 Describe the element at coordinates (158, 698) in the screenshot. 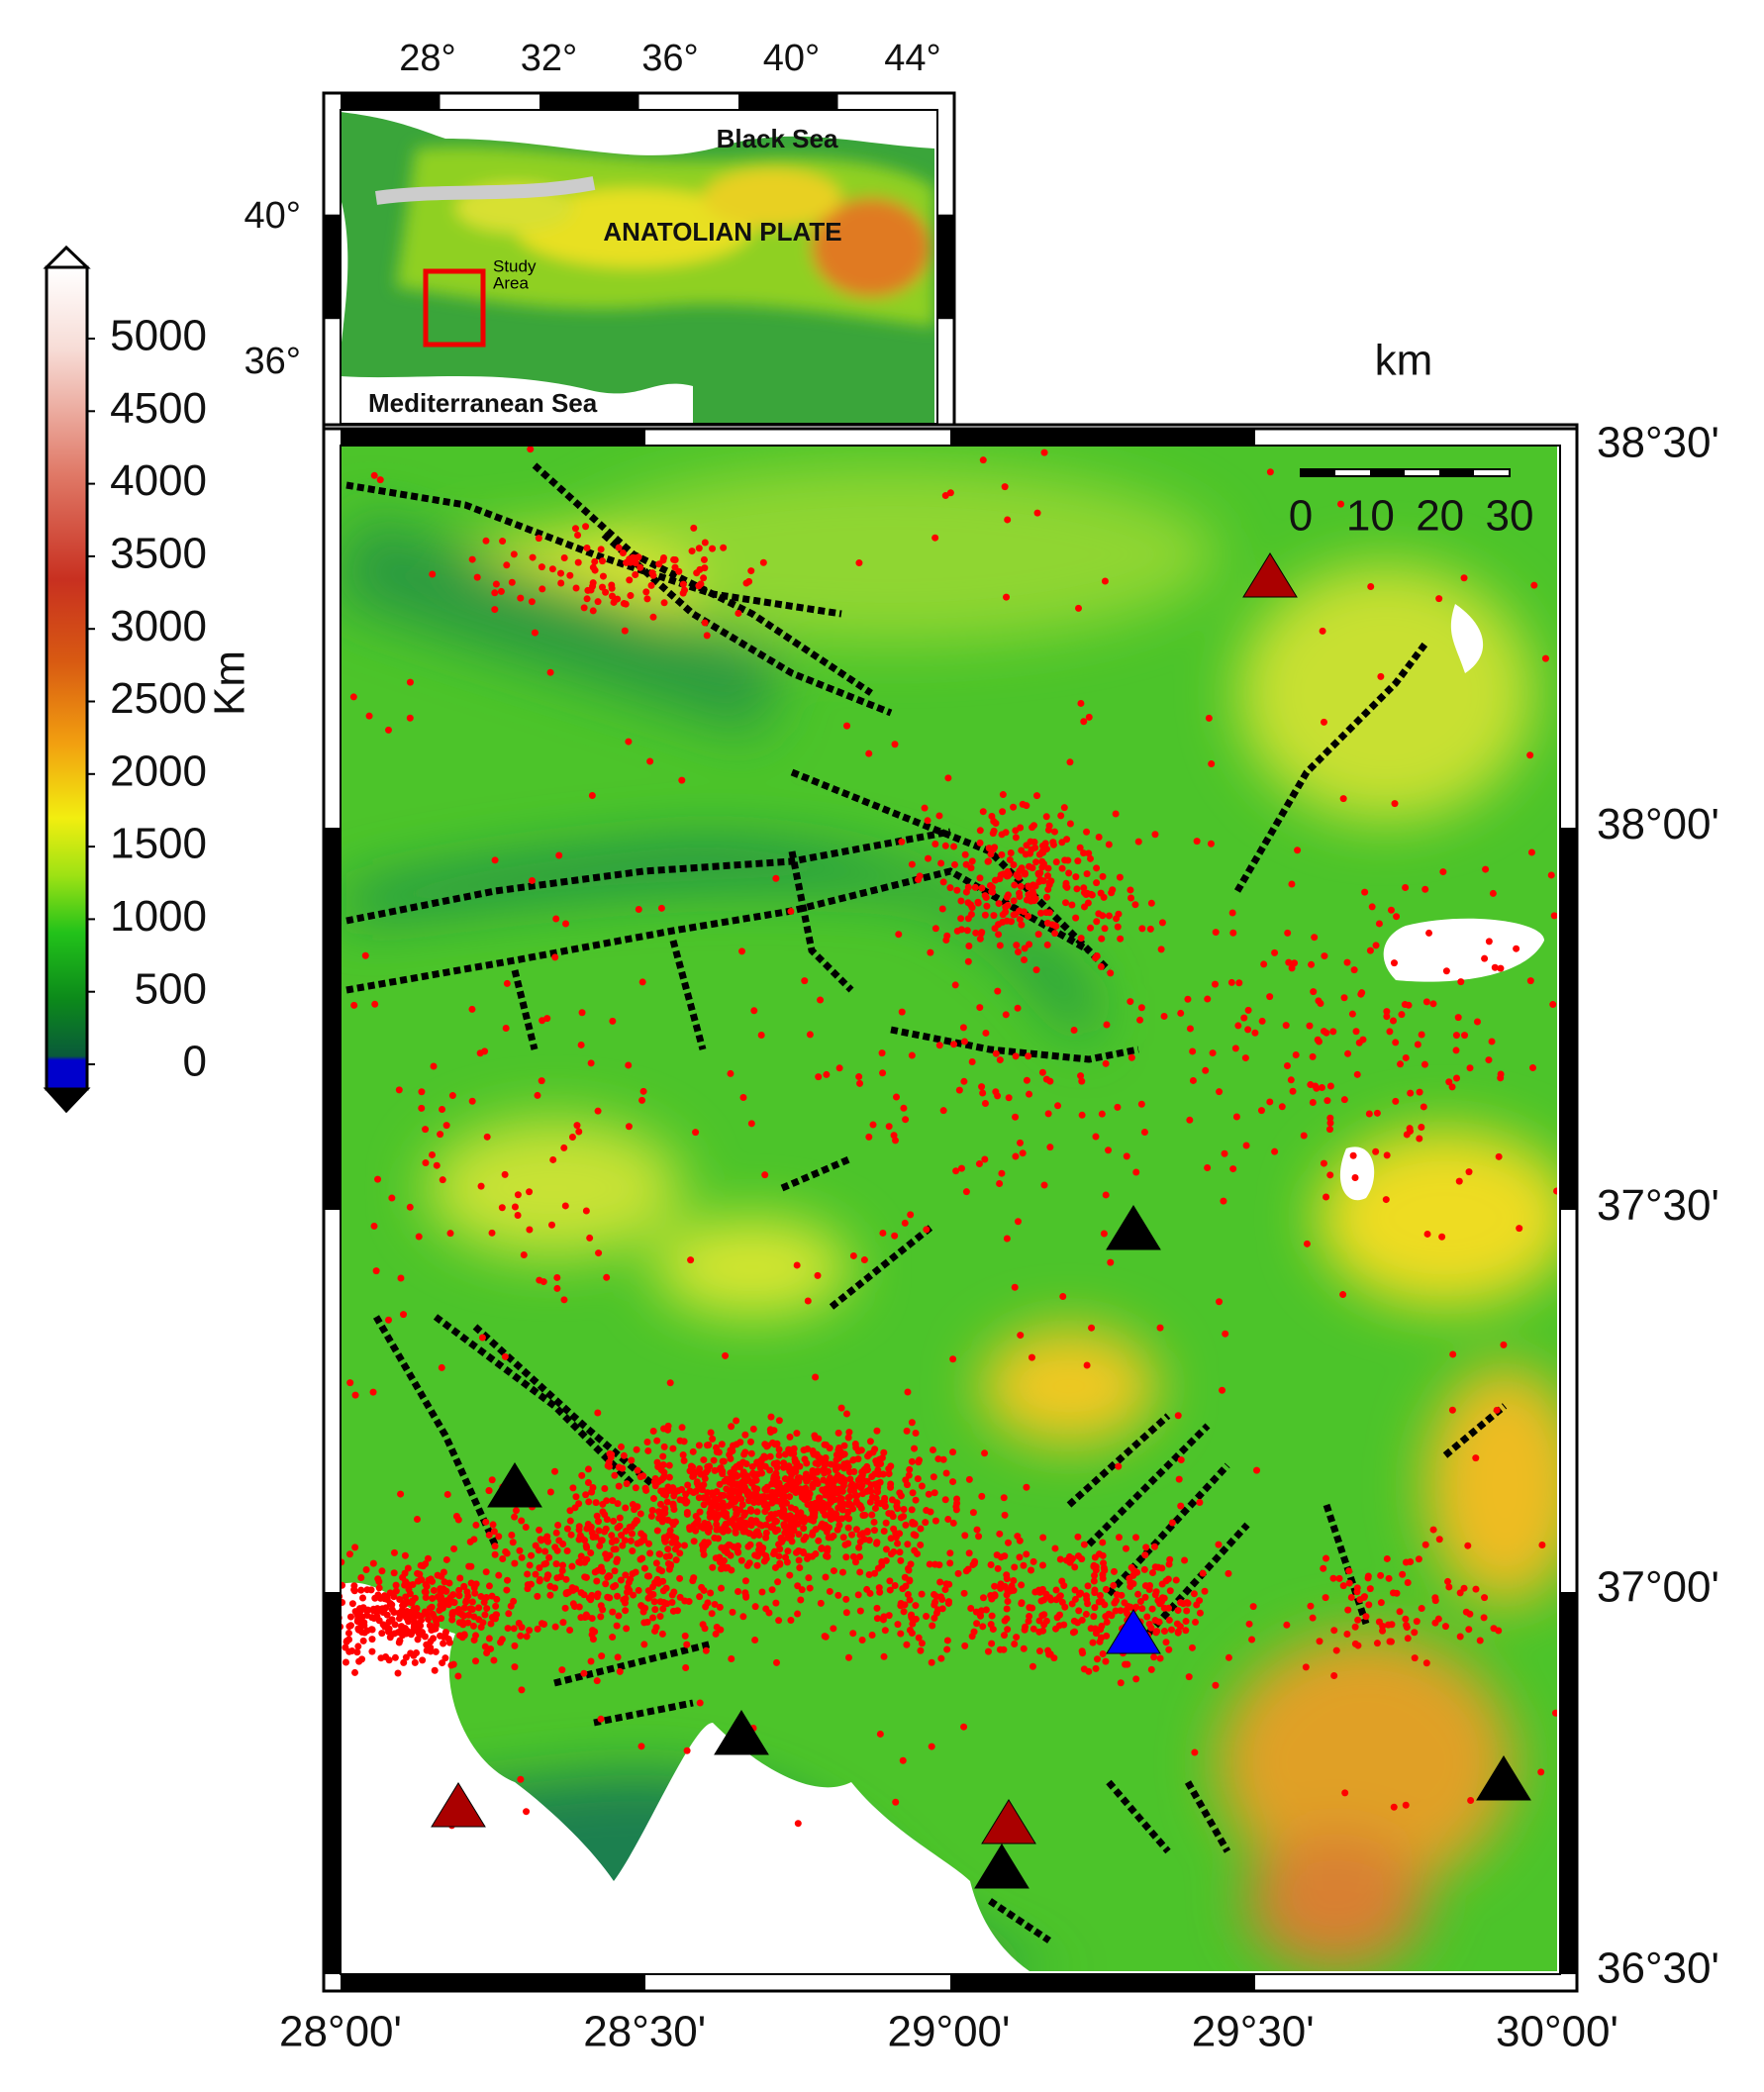

I see `colorbar-tick-label: 2500` at that location.